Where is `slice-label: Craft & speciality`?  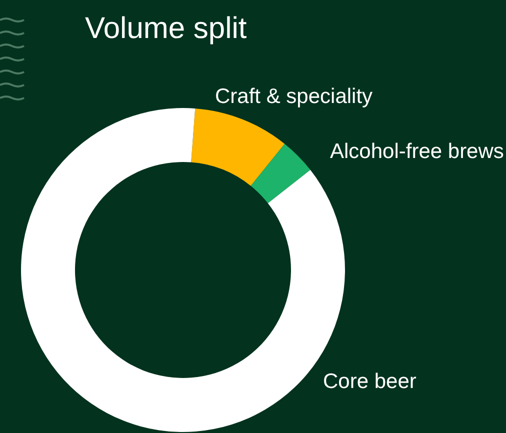
slice-label: Craft & speciality is located at coordinates (294, 96).